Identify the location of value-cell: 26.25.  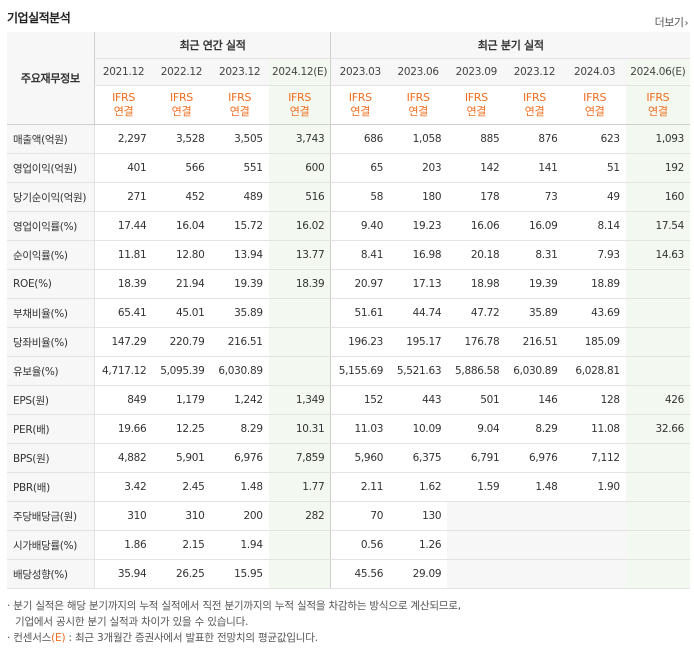
(181, 574).